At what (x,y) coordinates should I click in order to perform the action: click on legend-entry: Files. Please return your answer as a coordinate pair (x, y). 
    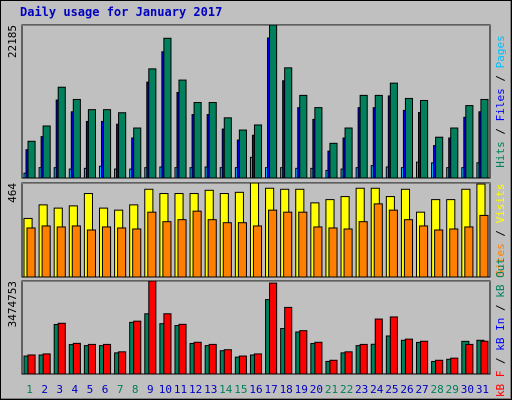
    Looking at the image, I should click on (500, 104).